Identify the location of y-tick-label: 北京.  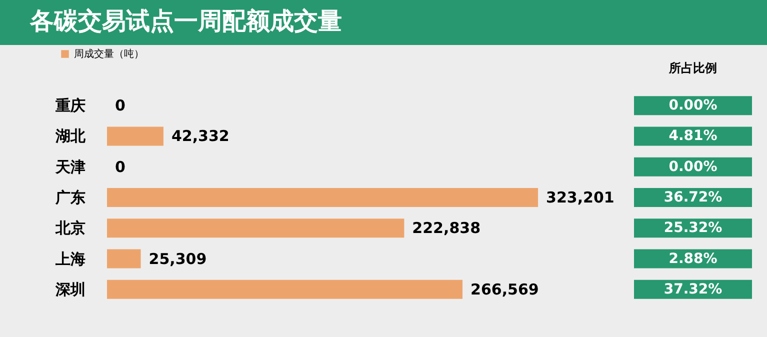
(70, 228).